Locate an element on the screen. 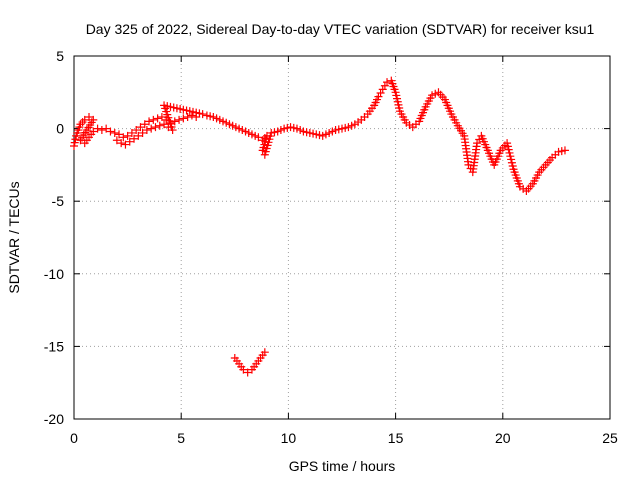 The height and width of the screenshot is (480, 640). x-axis-label: GPS time / hours is located at coordinates (342, 466).